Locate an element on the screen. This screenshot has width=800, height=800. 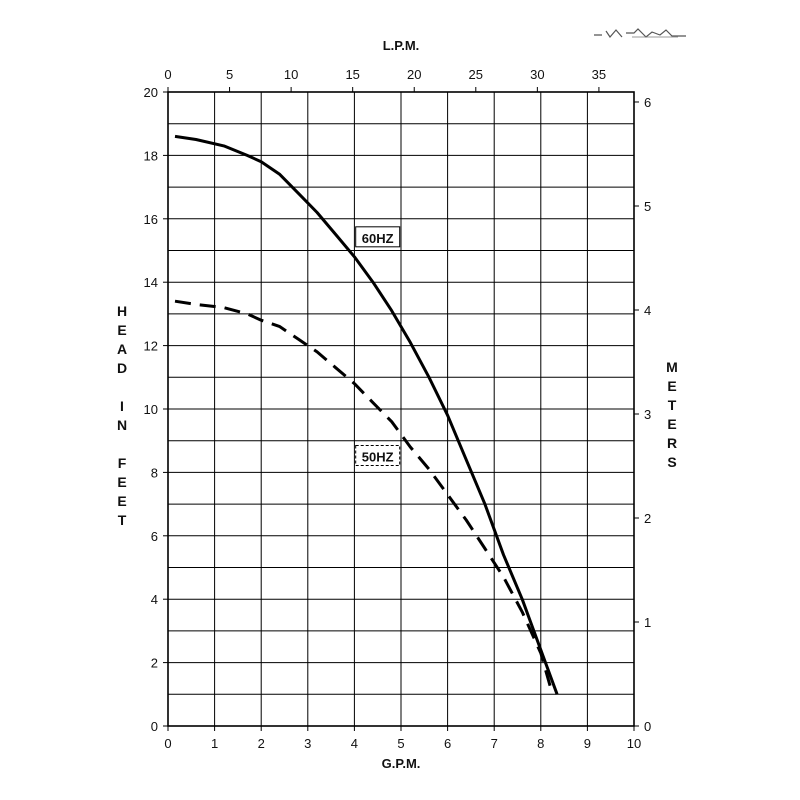
bottom-tick-label: 10 is located at coordinates (634, 743).